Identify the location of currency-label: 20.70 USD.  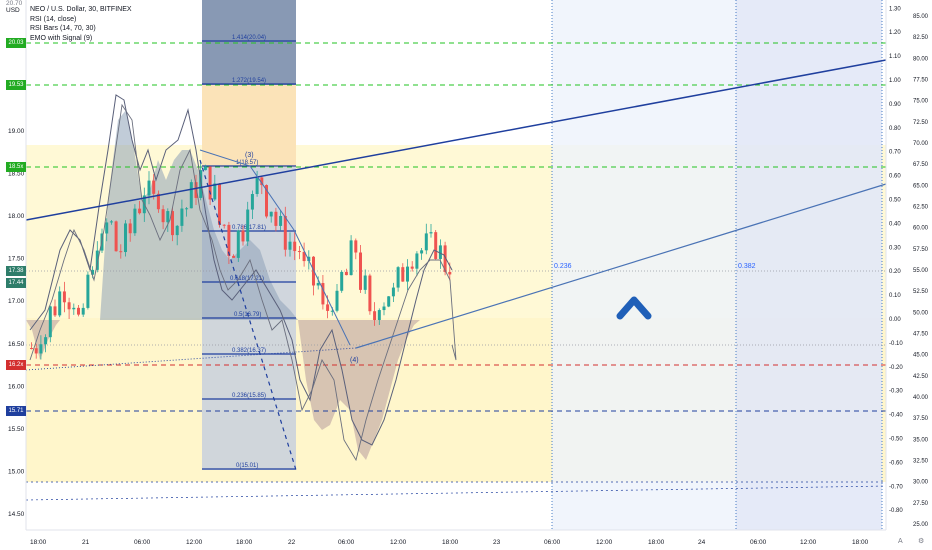
(14, 7).